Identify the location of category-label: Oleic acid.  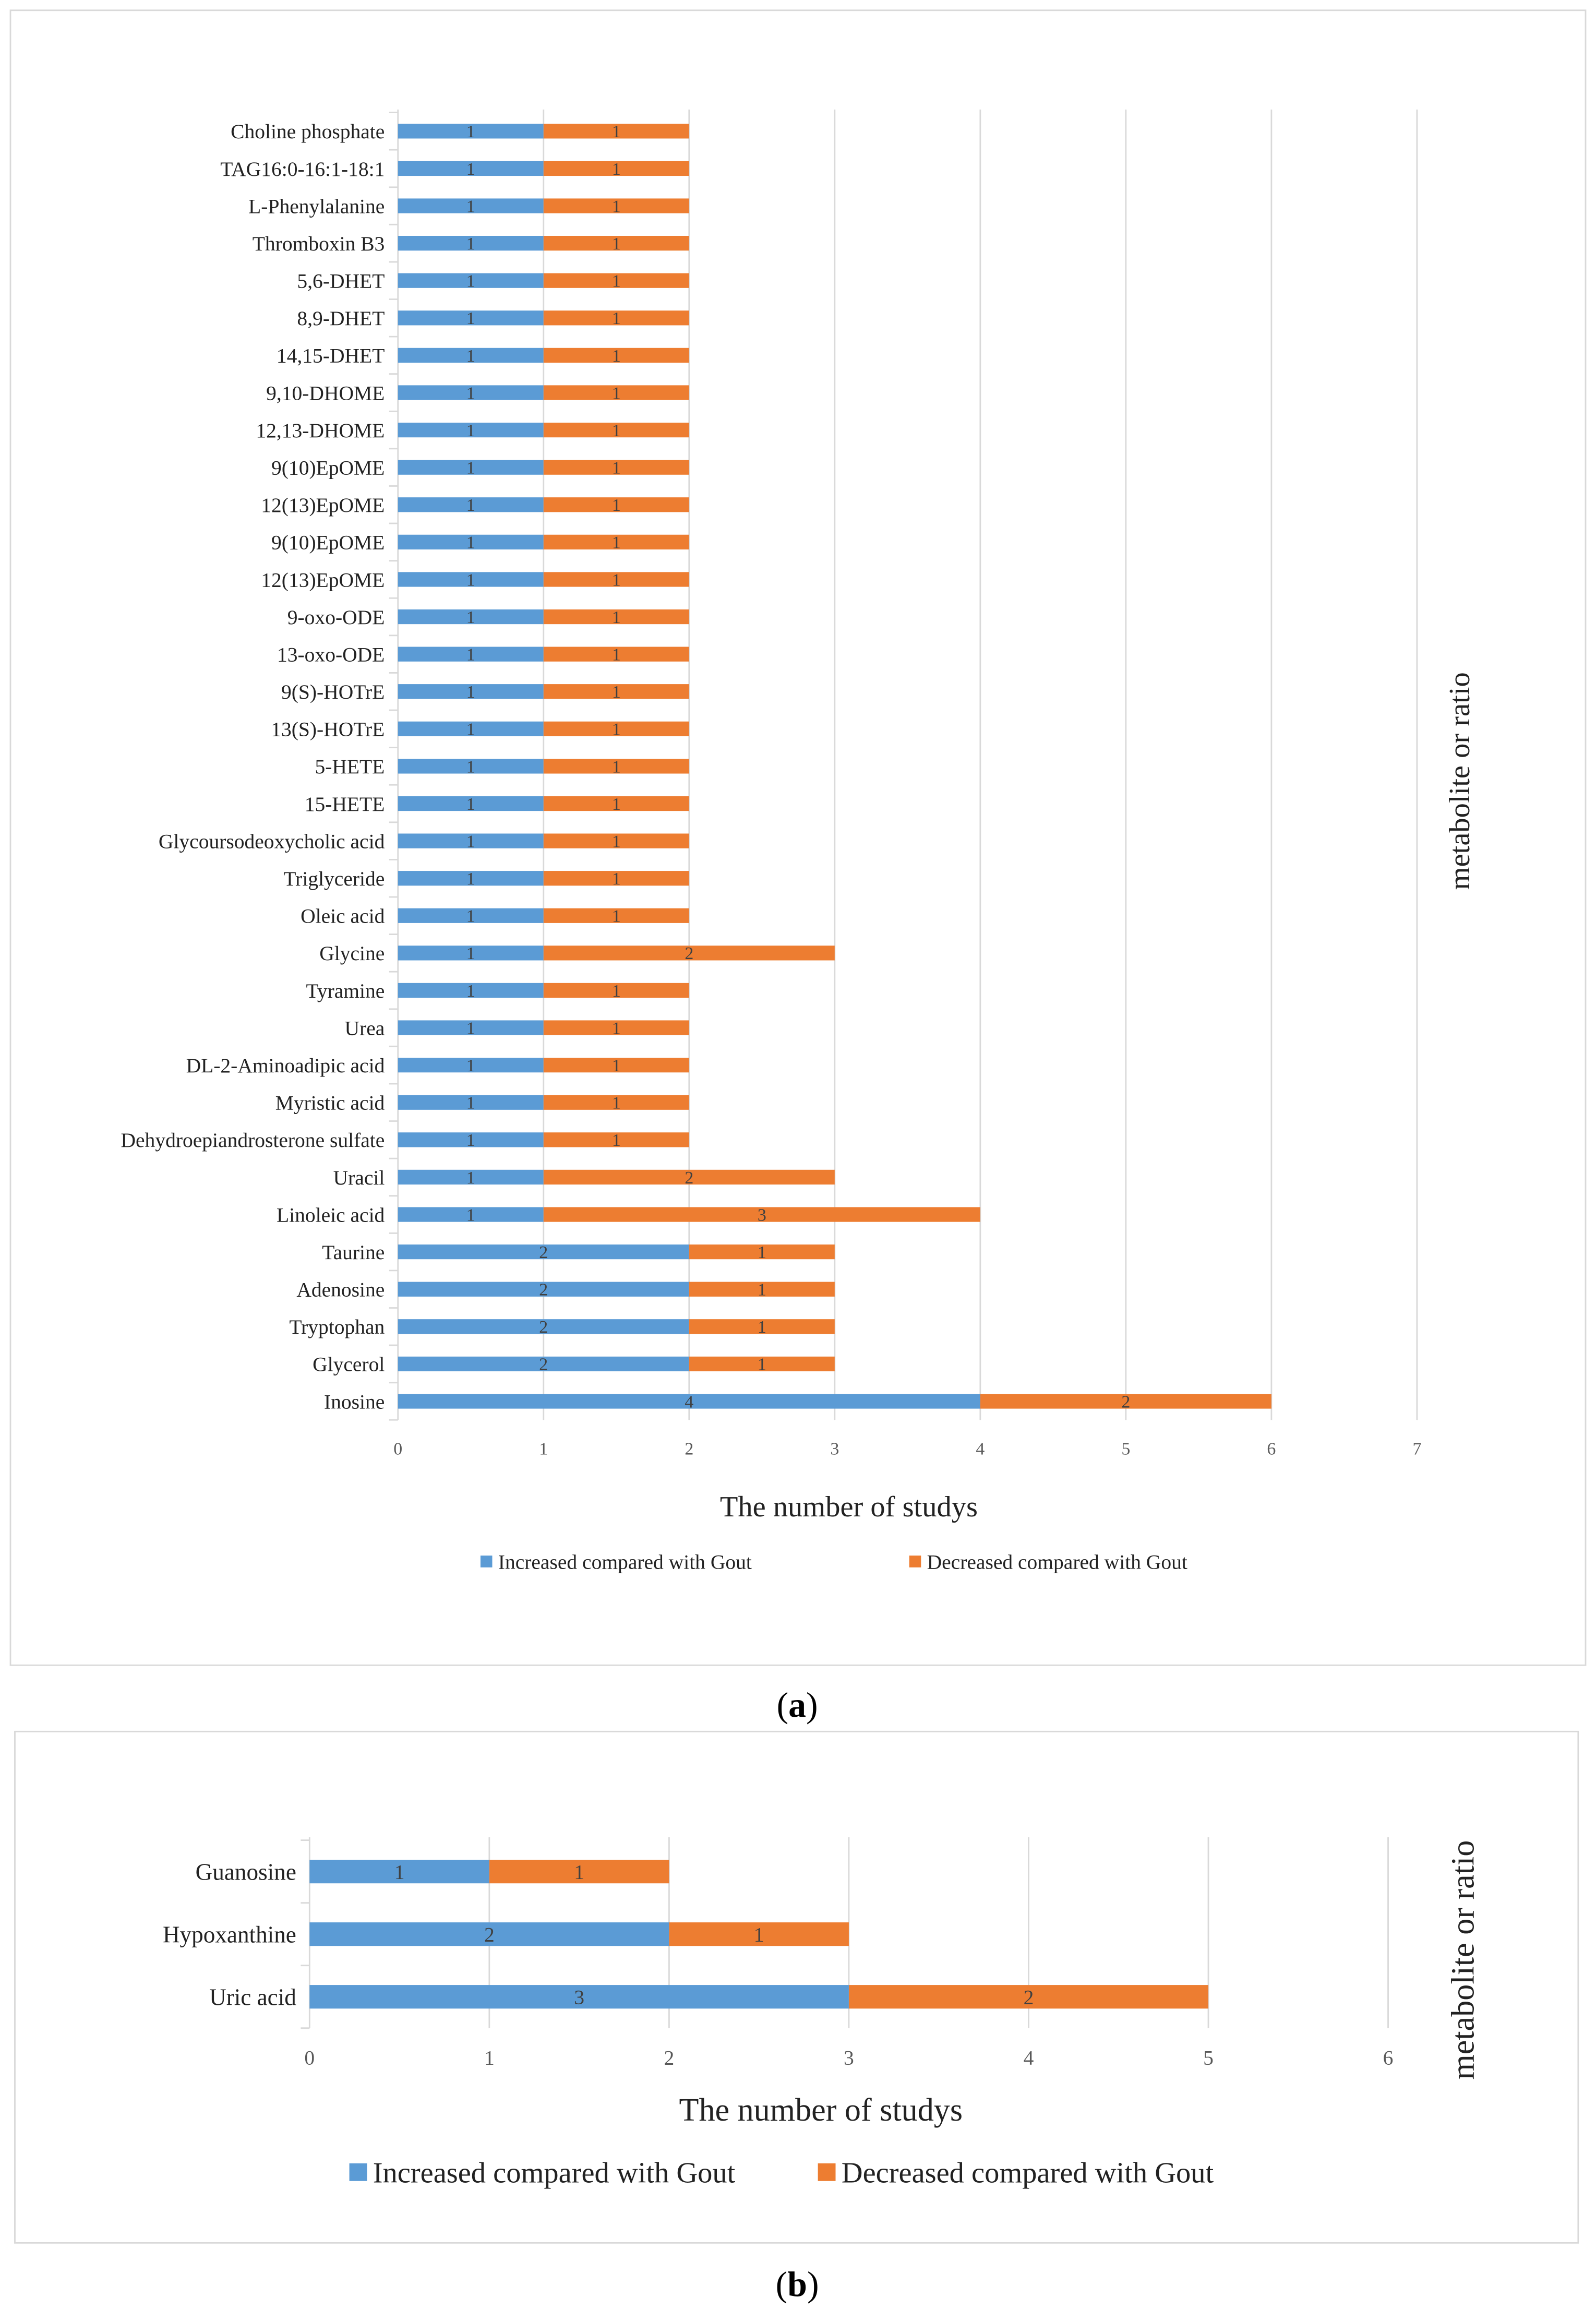
(343, 916).